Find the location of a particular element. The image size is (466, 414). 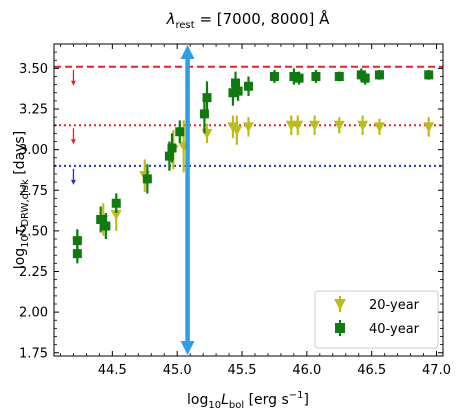

chart-title: λrest = [7000, 8000] Å is located at coordinates (248, 20).